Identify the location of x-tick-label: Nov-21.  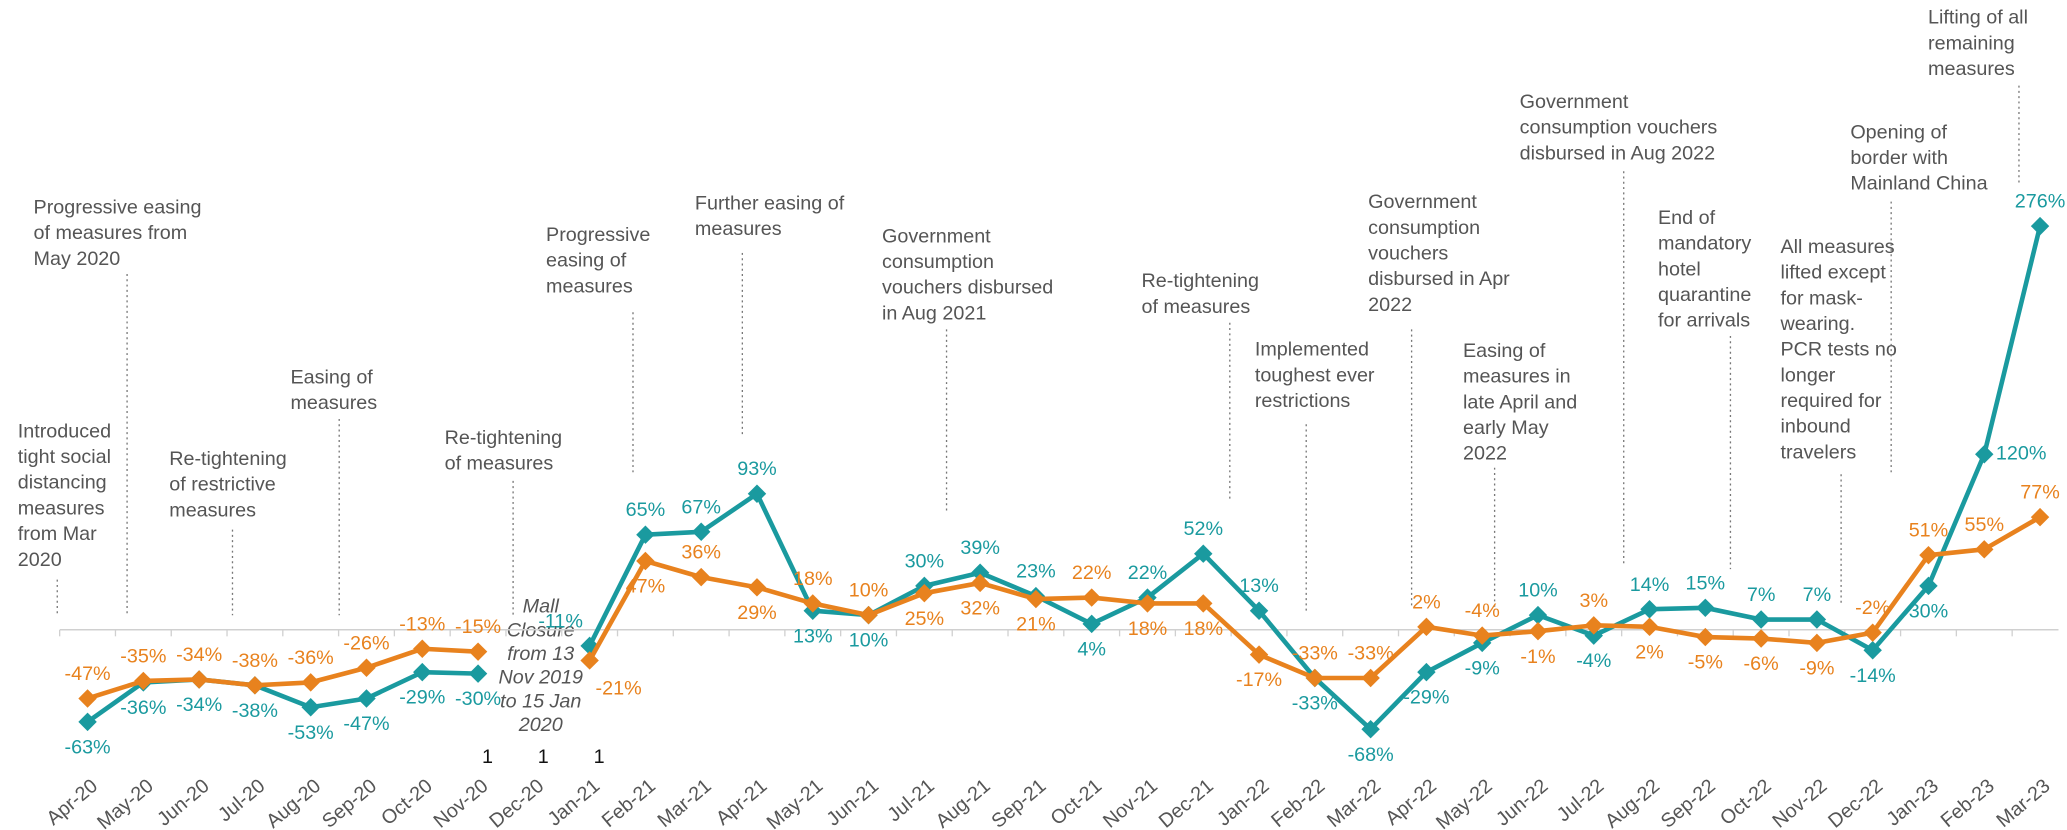
(1130, 802).